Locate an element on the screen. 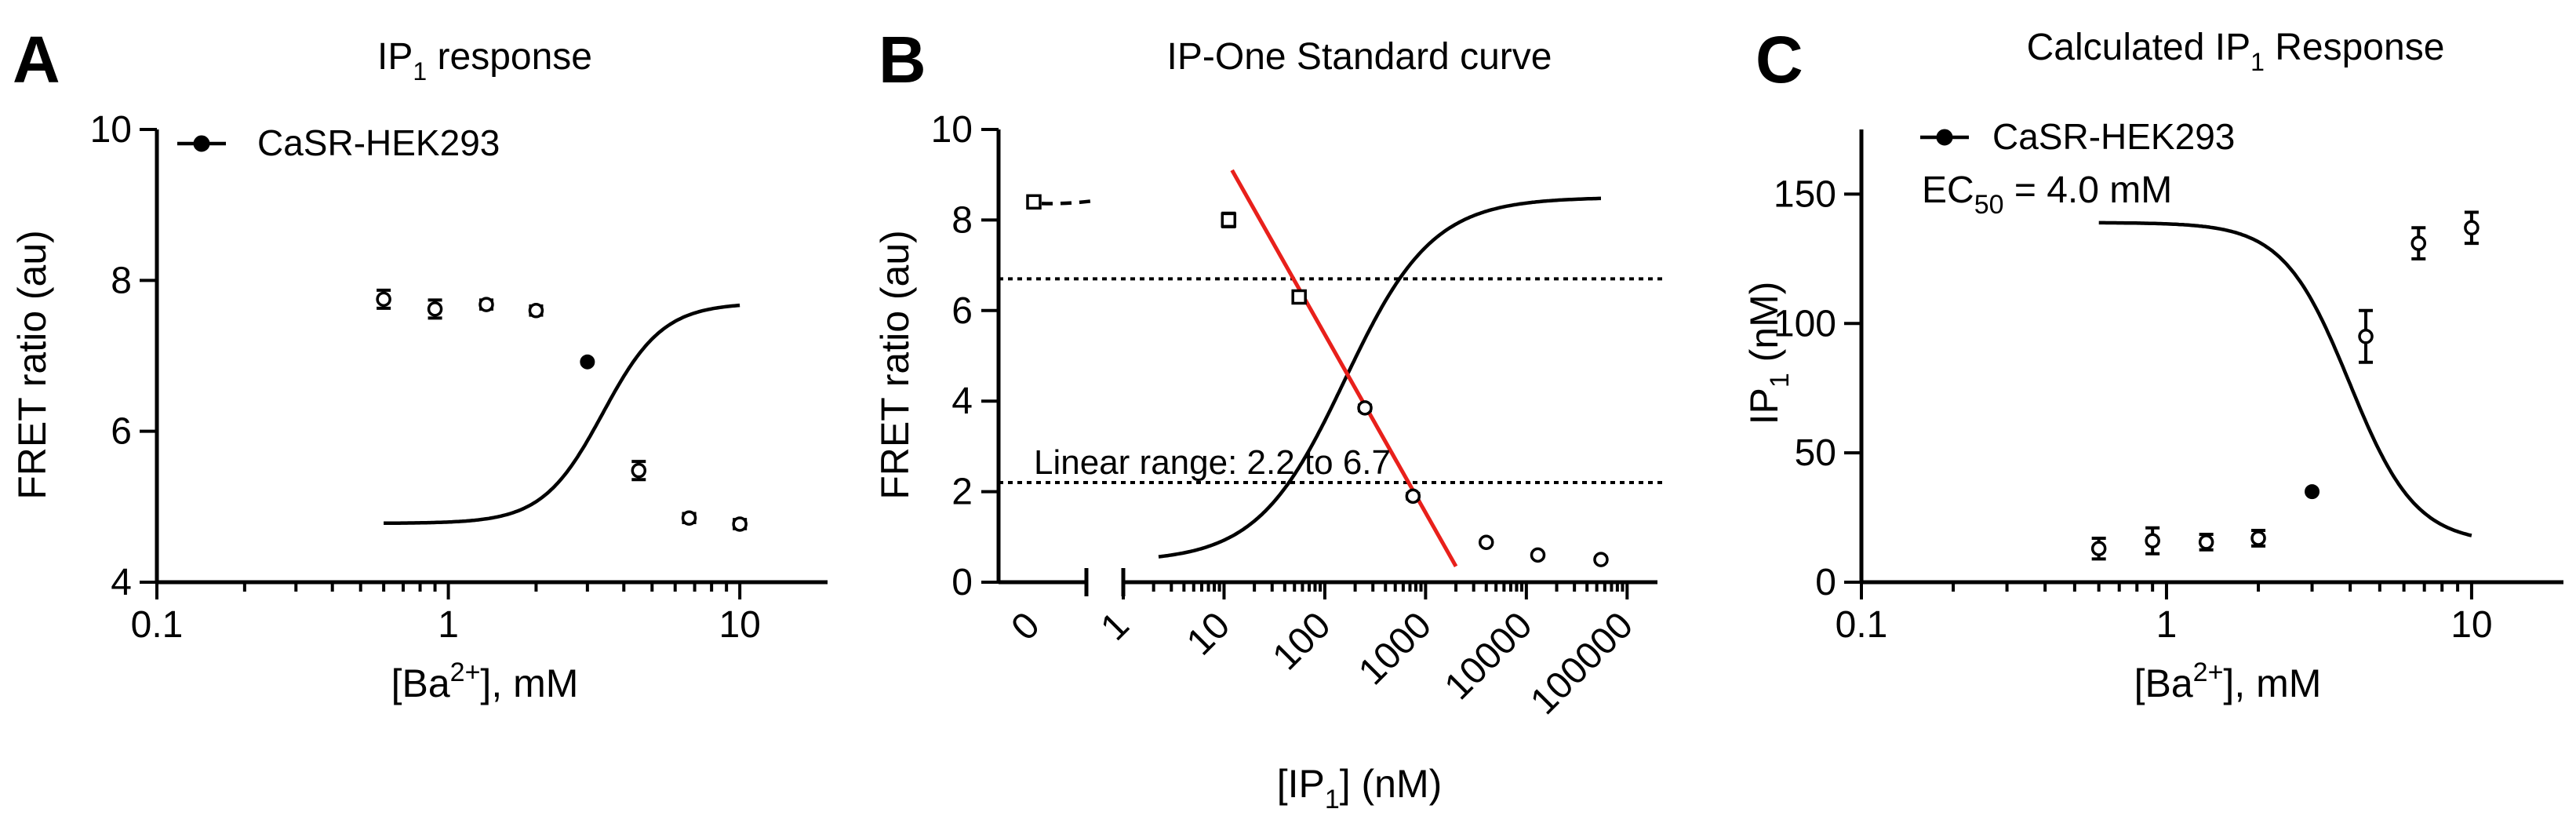 The image size is (2576, 827). panel-b-fit-curve is located at coordinates (1321, 377).